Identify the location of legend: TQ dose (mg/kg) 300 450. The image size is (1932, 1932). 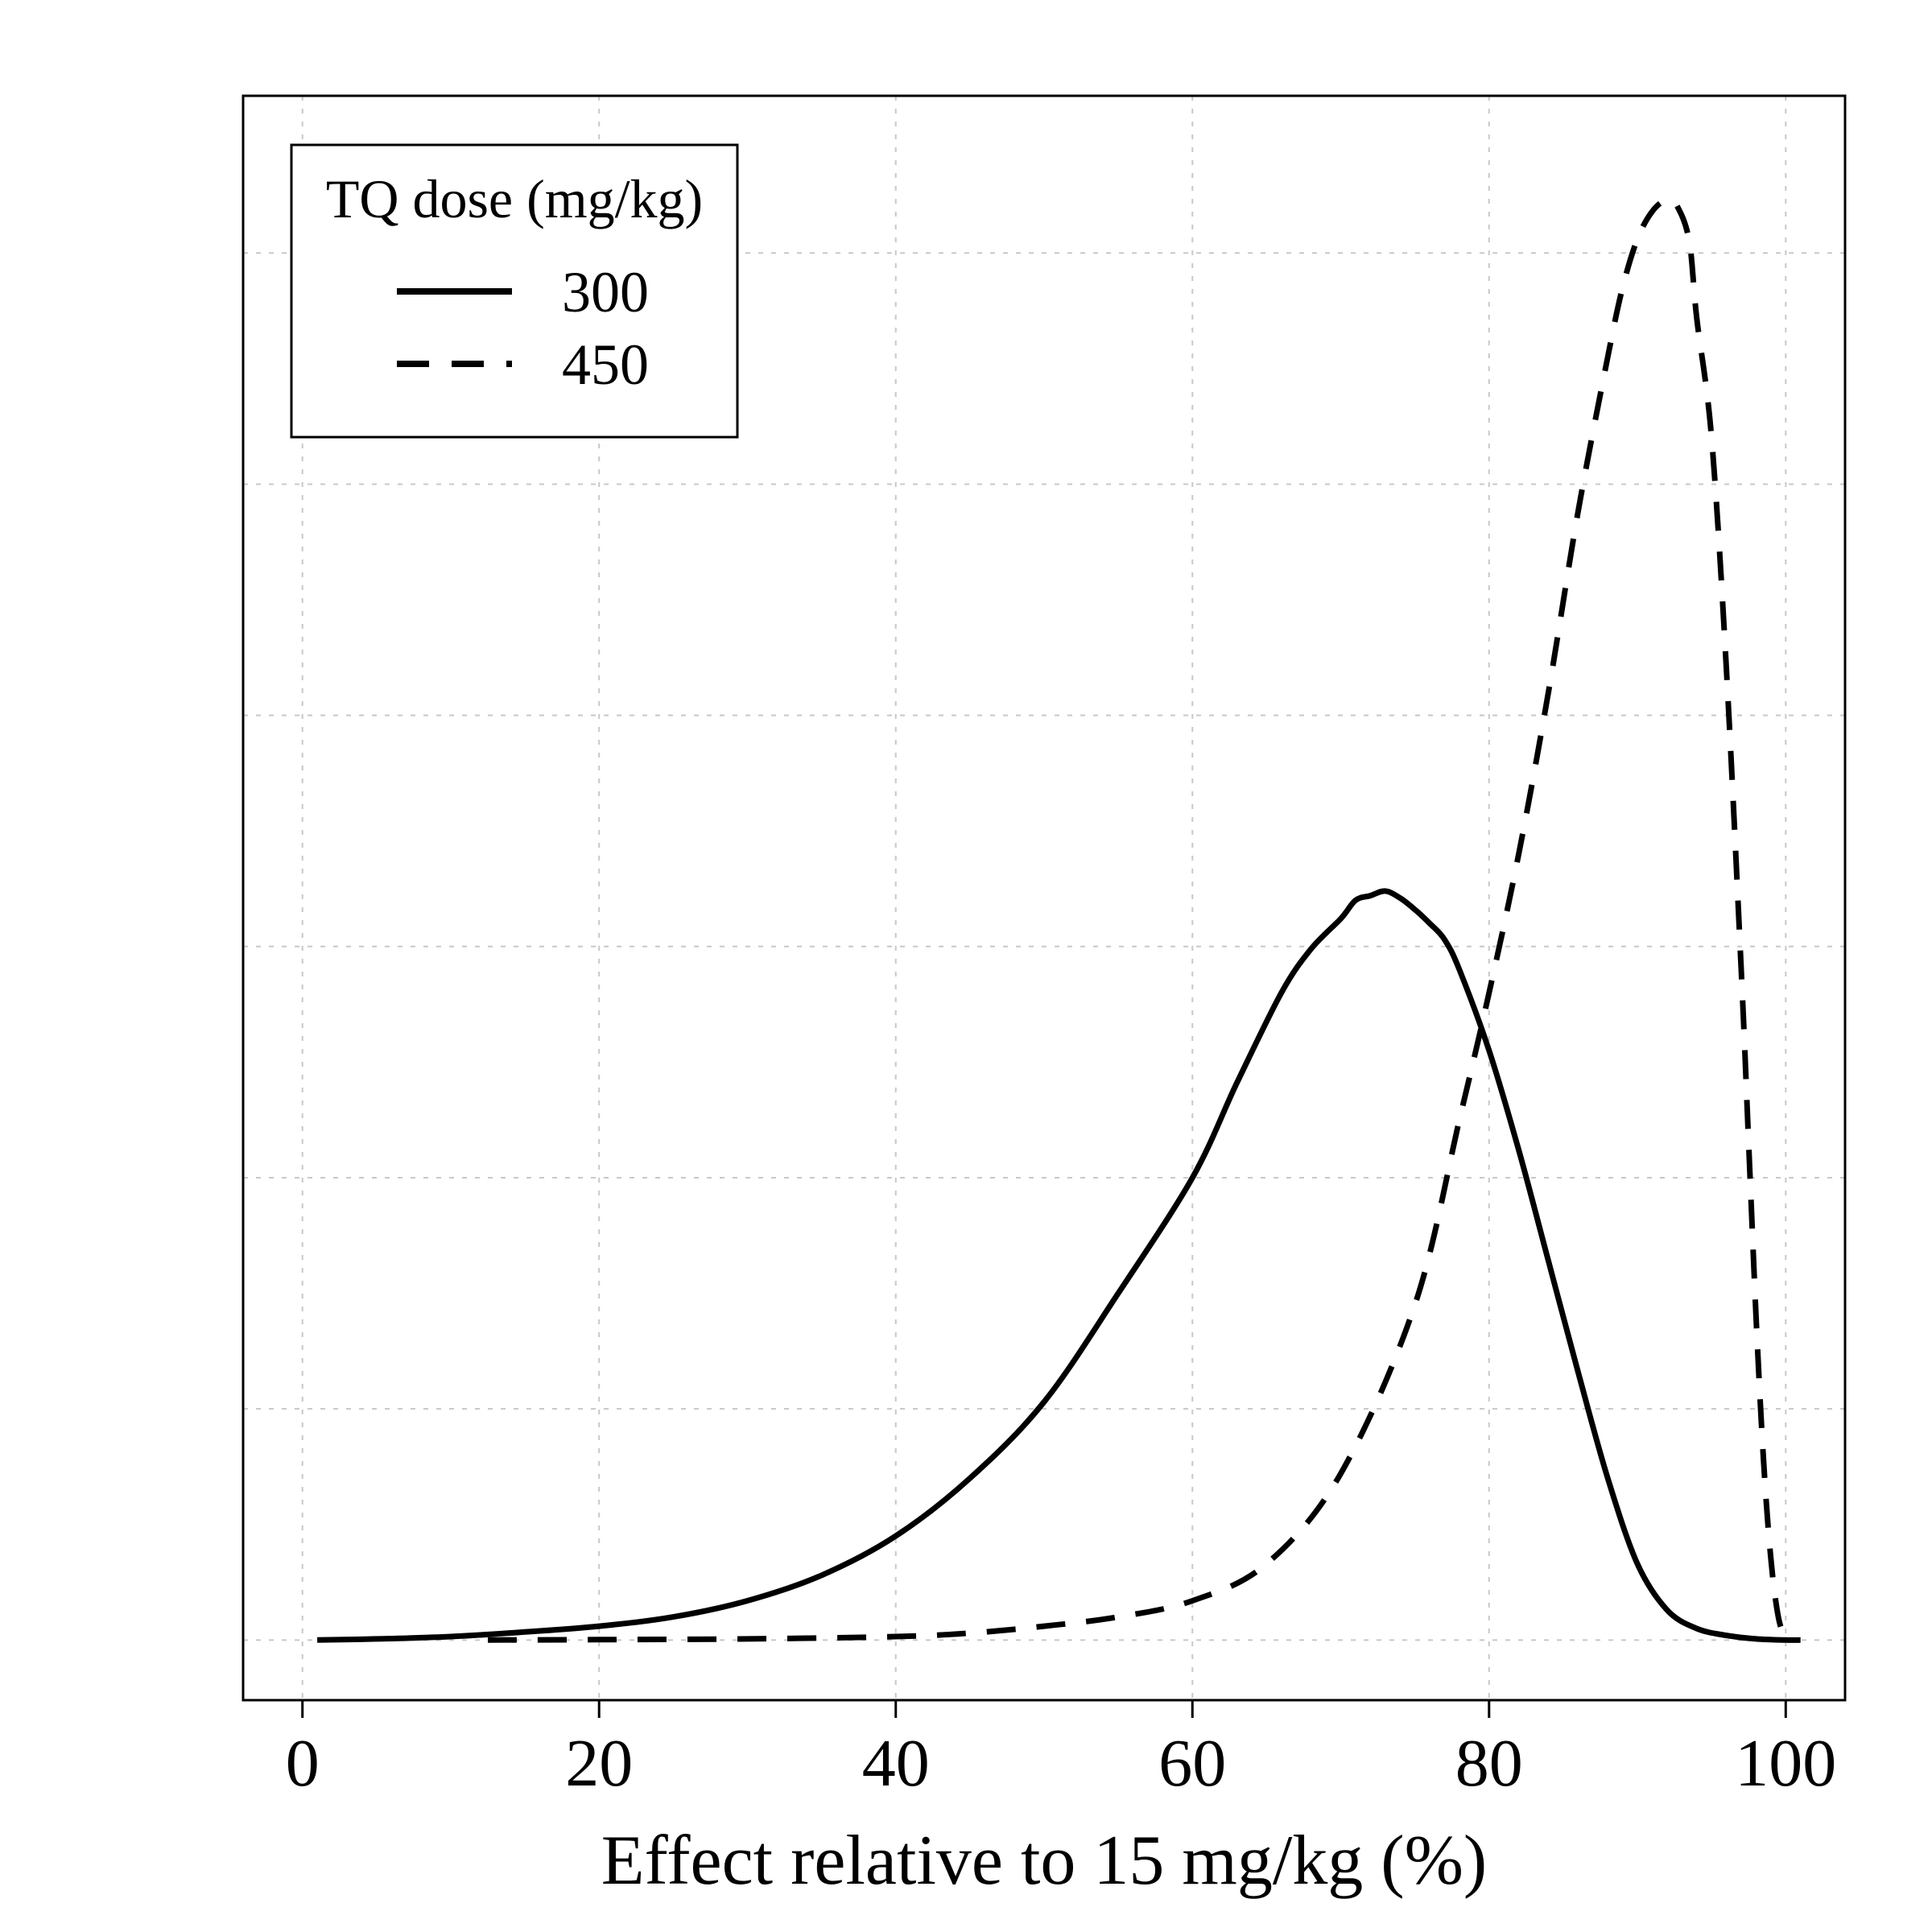
(514, 291).